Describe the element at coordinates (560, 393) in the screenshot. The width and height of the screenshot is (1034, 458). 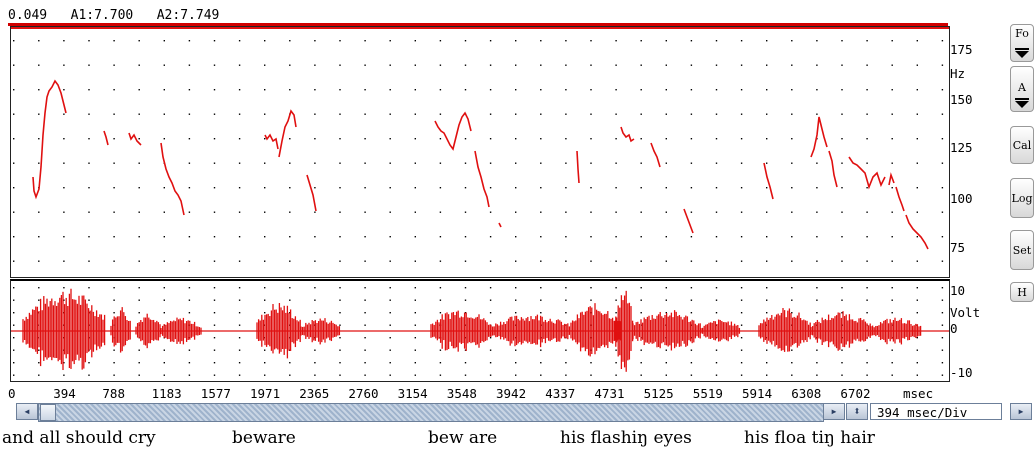
I see `time-tick: 4337` at that location.